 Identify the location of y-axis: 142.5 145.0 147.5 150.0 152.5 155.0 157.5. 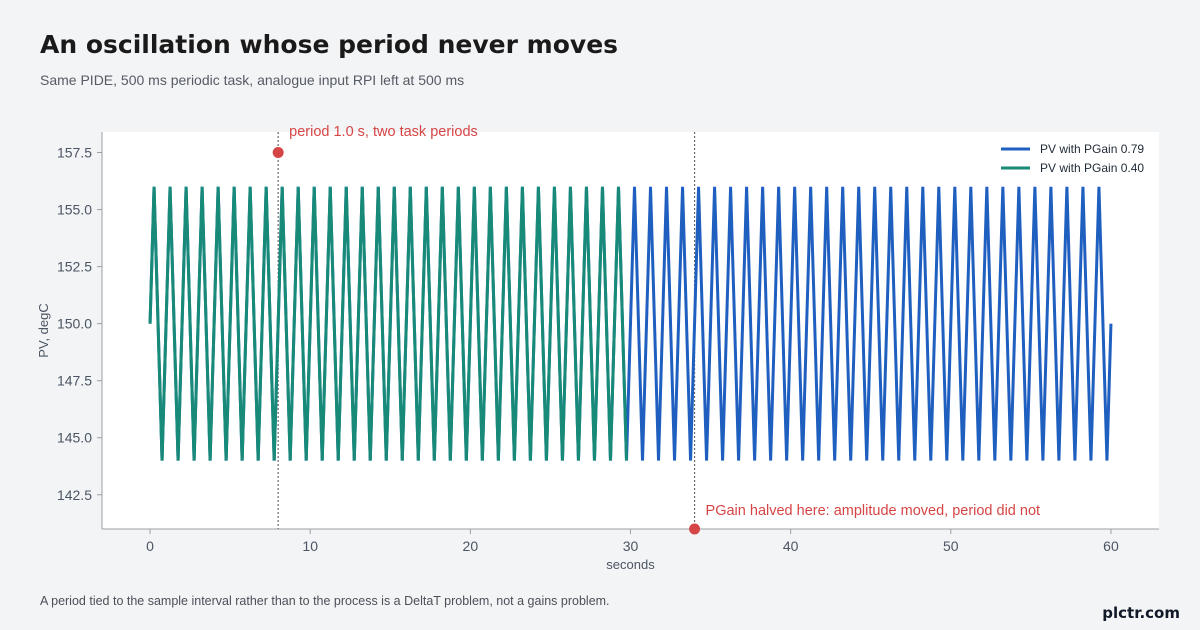
(79, 324).